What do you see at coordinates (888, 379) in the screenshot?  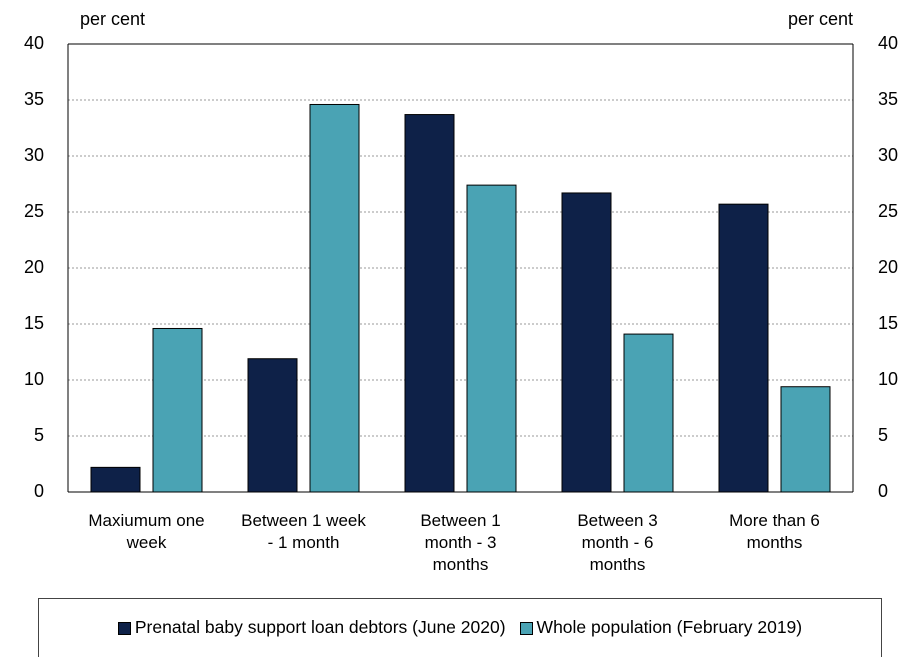 I see `y2-tick-label: 10` at bounding box center [888, 379].